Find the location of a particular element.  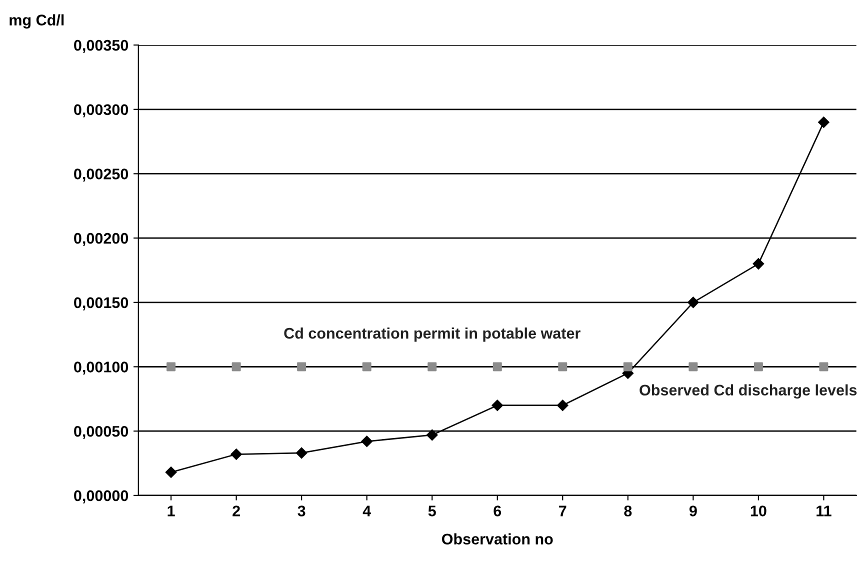

y-tick-label: 0,00100 is located at coordinates (101, 368).